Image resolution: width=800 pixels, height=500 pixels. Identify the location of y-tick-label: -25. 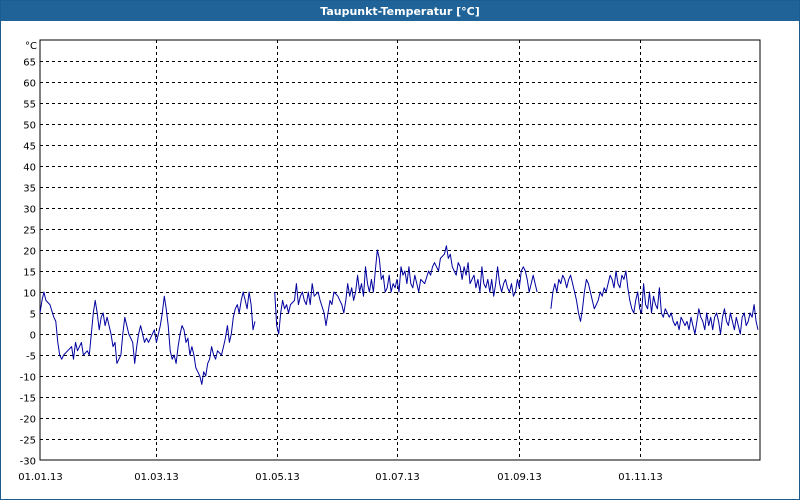
(28, 441).